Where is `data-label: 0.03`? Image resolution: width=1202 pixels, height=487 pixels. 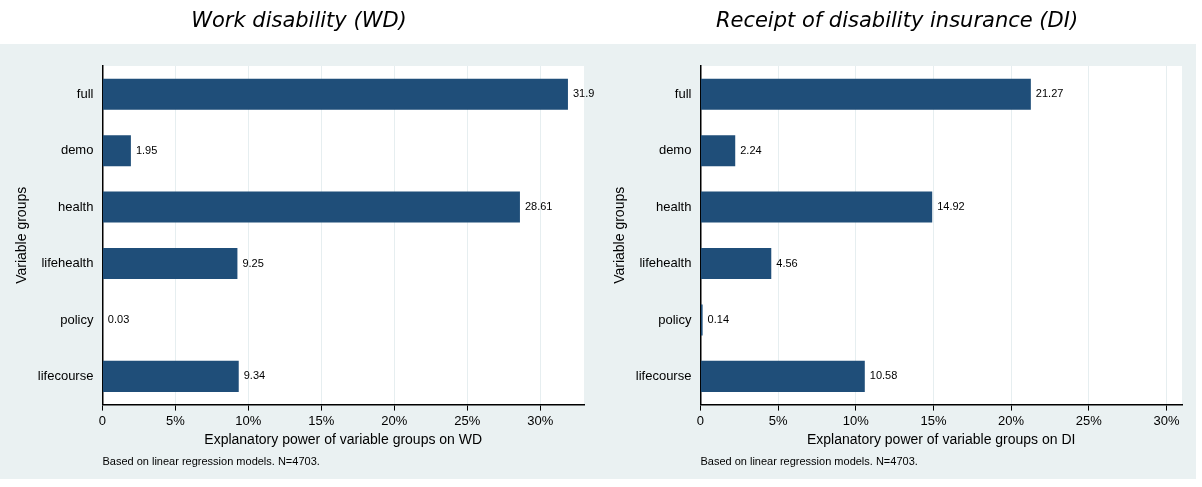 data-label: 0.03 is located at coordinates (118, 318).